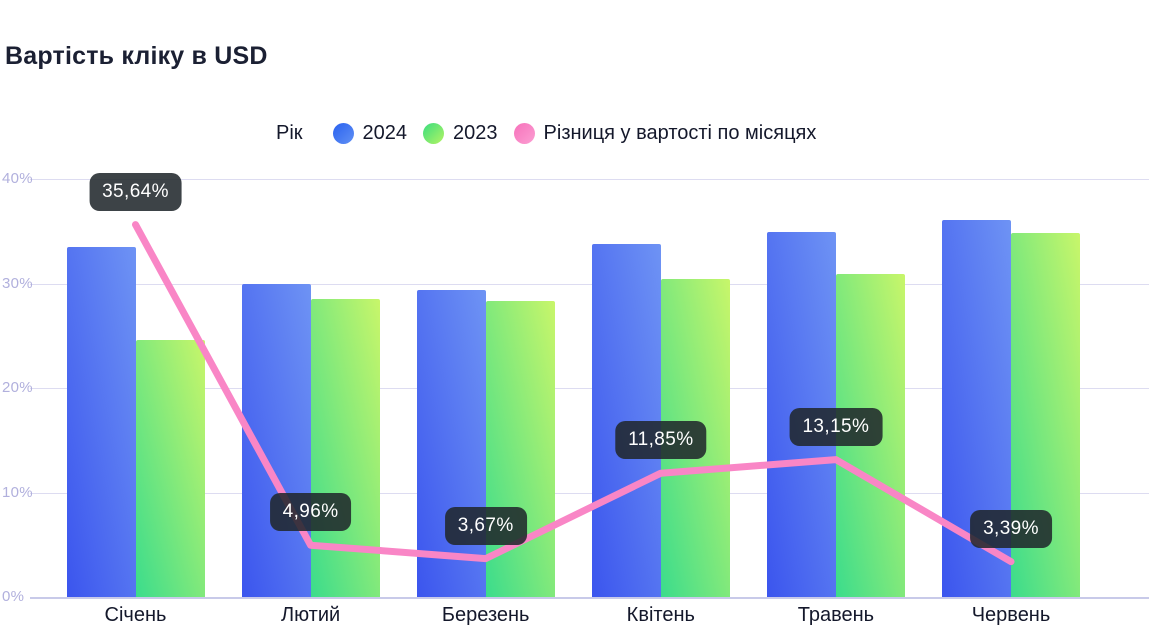 The image size is (1149, 633). What do you see at coordinates (1011, 615) in the screenshot?
I see `x-axis-label-Червень: Червень` at bounding box center [1011, 615].